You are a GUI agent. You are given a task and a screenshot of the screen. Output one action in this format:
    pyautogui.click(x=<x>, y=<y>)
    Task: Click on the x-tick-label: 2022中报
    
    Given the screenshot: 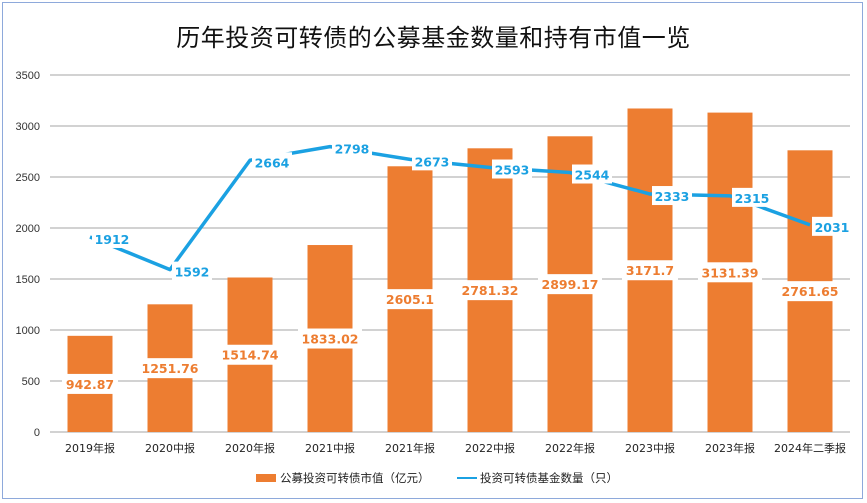 What is the action you would take?
    pyautogui.click(x=490, y=448)
    